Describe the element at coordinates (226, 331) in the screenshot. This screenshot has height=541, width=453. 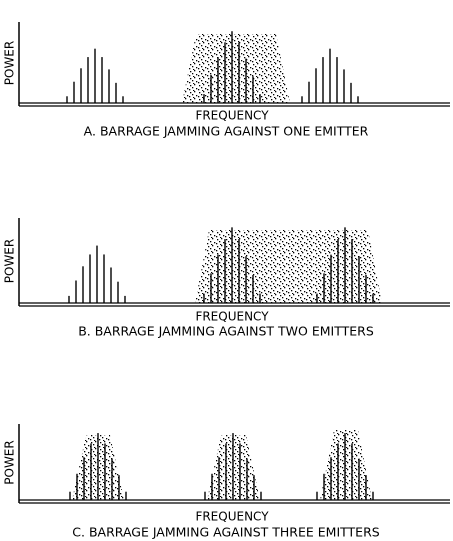
I see `caption: B. BARRAGE JAMMING AGAINST TWO EMITTERS` at that location.